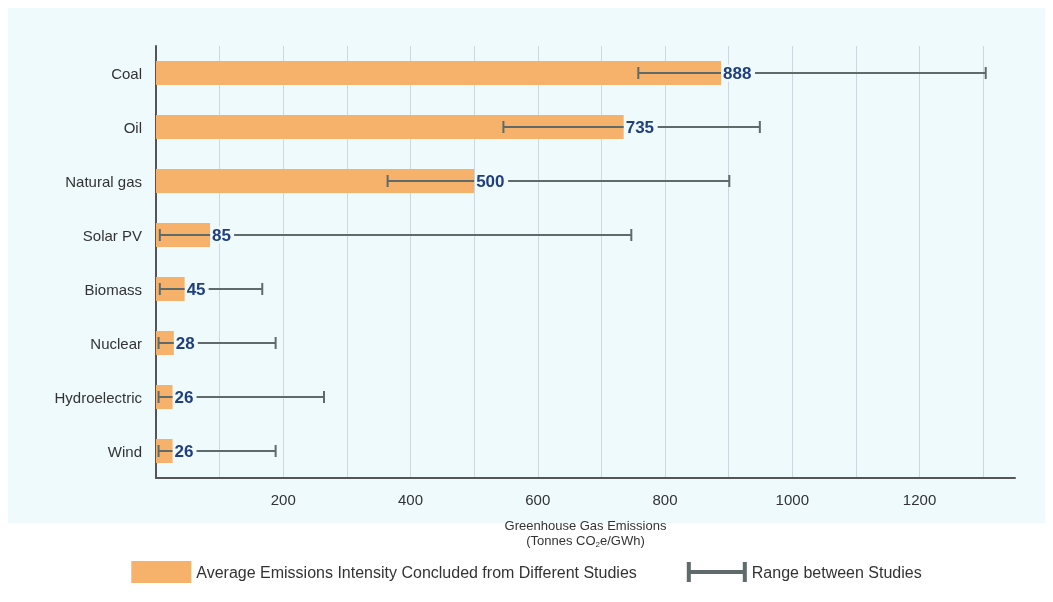  I want to click on x-tick-label: 400, so click(411, 499).